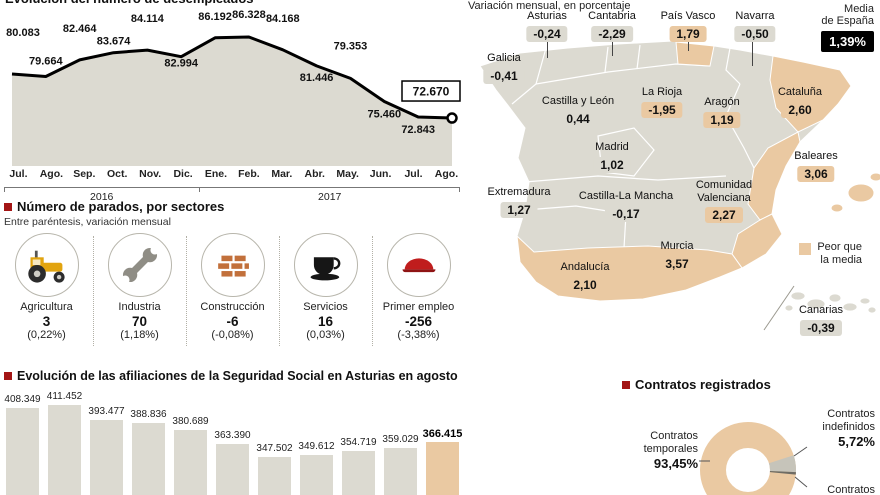  Describe the element at coordinates (847, 41) in the screenshot. I see `spain-average-badge: 1,39%` at that location.